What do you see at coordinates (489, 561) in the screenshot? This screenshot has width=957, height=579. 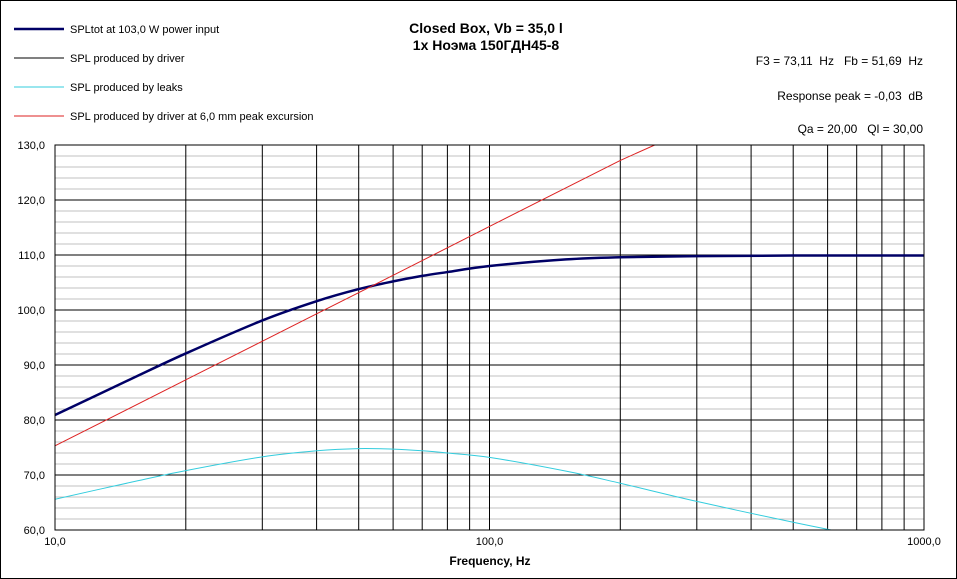 I see `x-axis-label: Frequency, Hz` at bounding box center [489, 561].